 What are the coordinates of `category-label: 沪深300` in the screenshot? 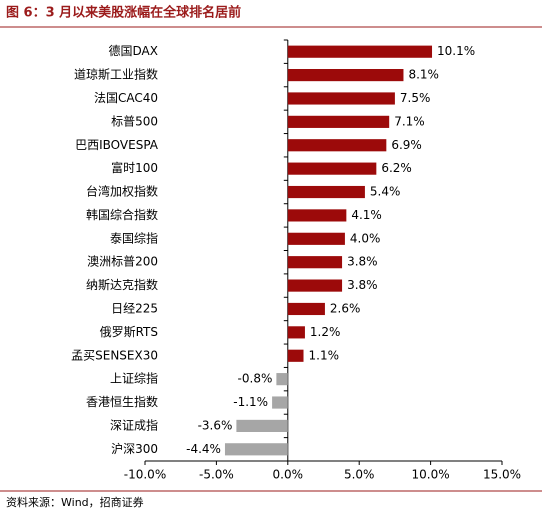 It's located at (134, 449).